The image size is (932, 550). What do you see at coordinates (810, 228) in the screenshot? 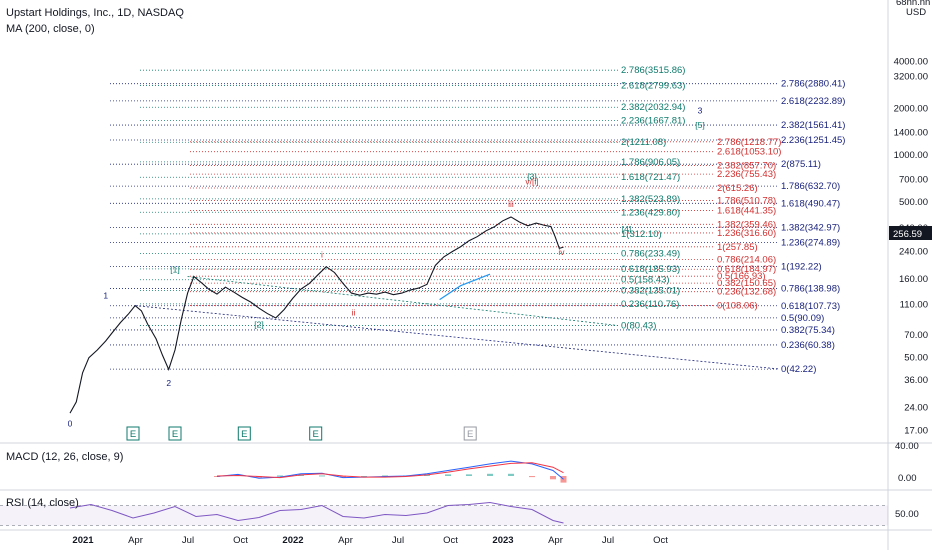
I see `fib-blue-label: 1.382(342.97)` at bounding box center [810, 228].